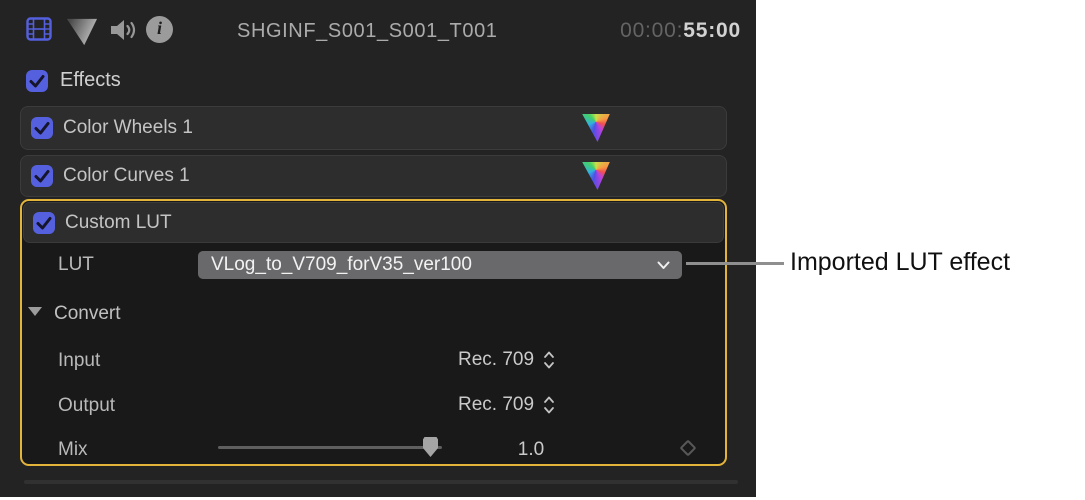 The image size is (1085, 500). What do you see at coordinates (73, 449) in the screenshot?
I see `mix-param-label: Mix` at bounding box center [73, 449].